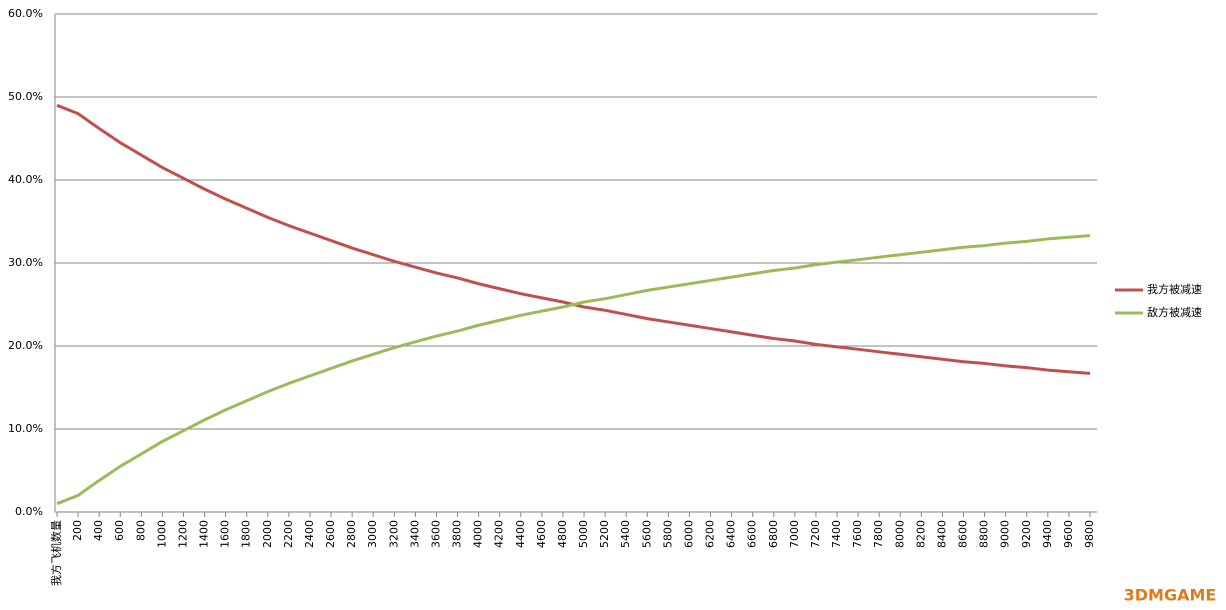 The width and height of the screenshot is (1226, 610). I want to click on x-tick-label: 8600, so click(963, 534).